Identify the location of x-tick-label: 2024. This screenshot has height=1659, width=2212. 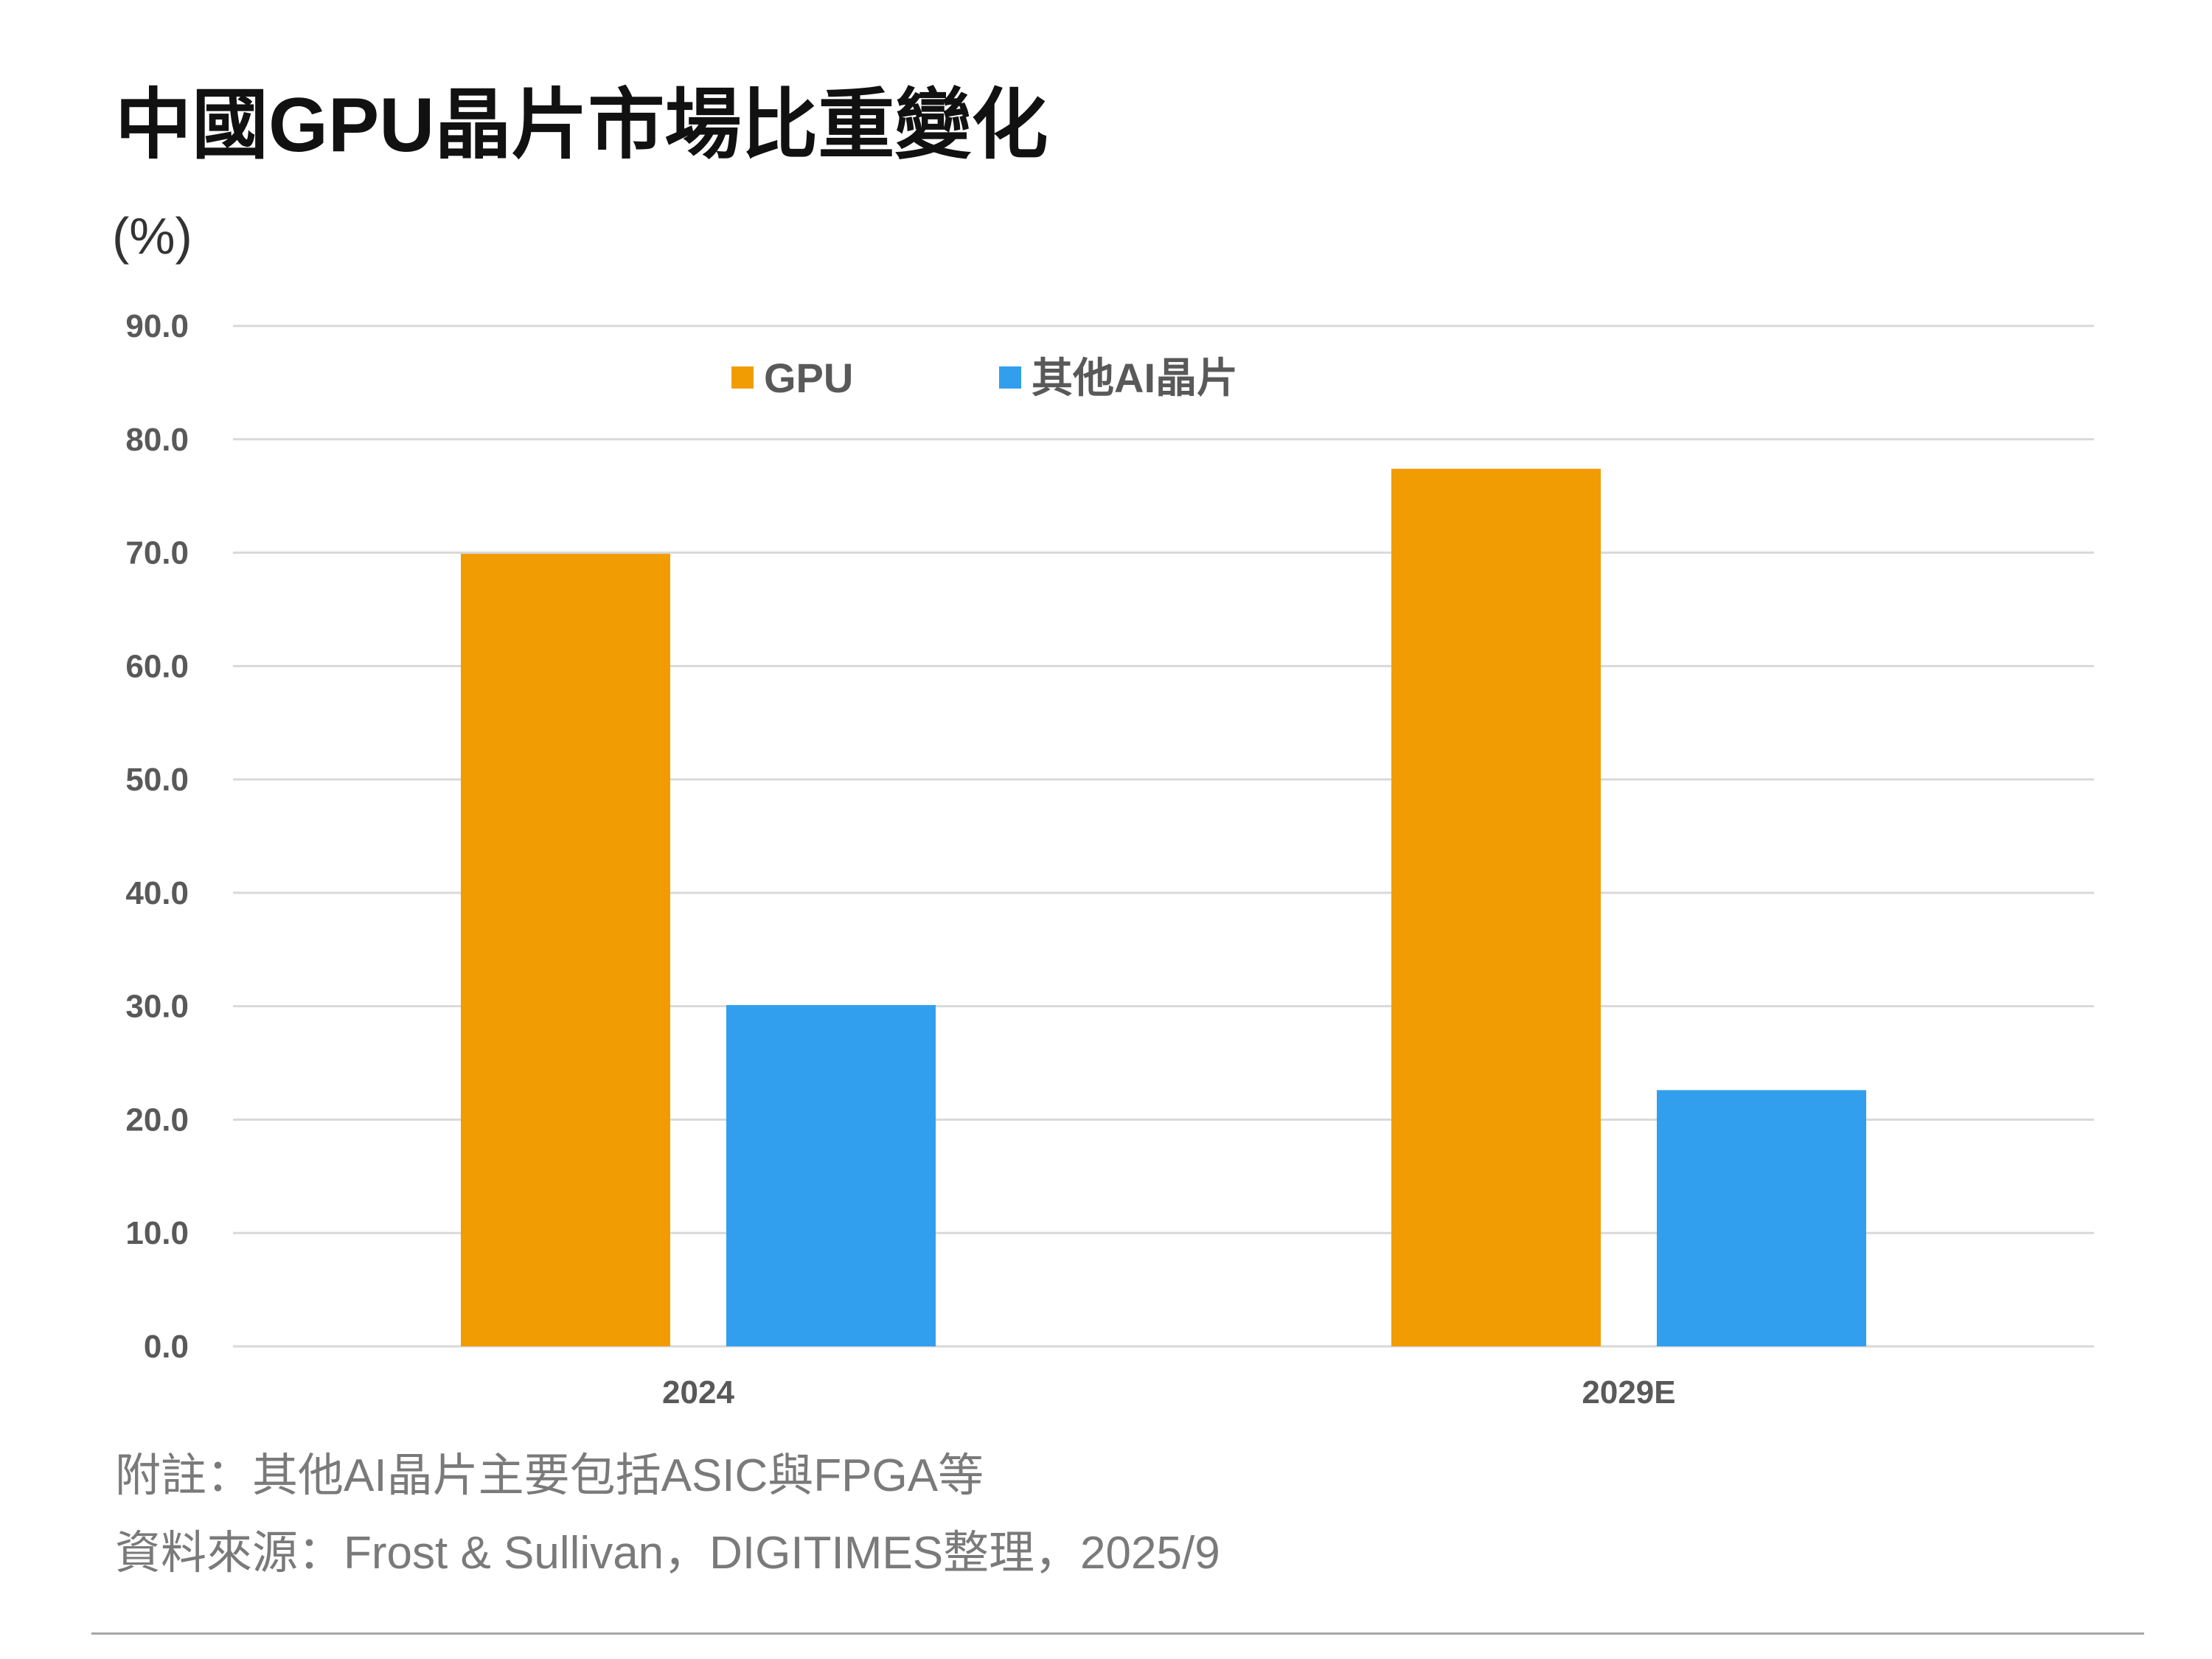
(698, 1392).